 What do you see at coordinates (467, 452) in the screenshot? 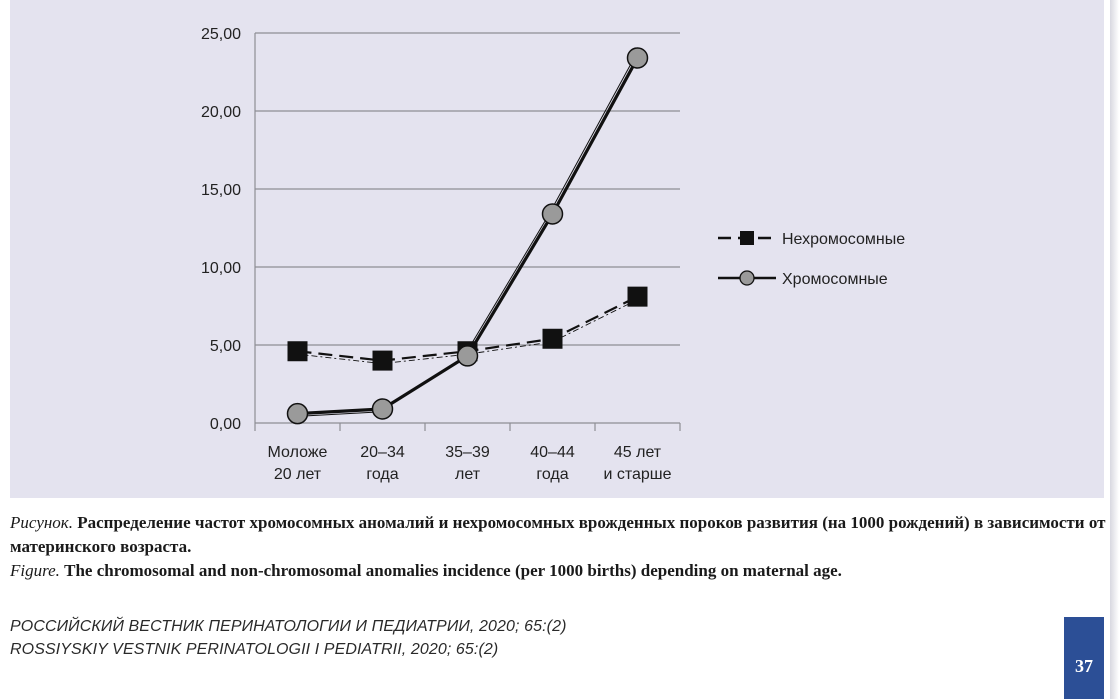
I see `x-tick-label: 35–39` at bounding box center [467, 452].